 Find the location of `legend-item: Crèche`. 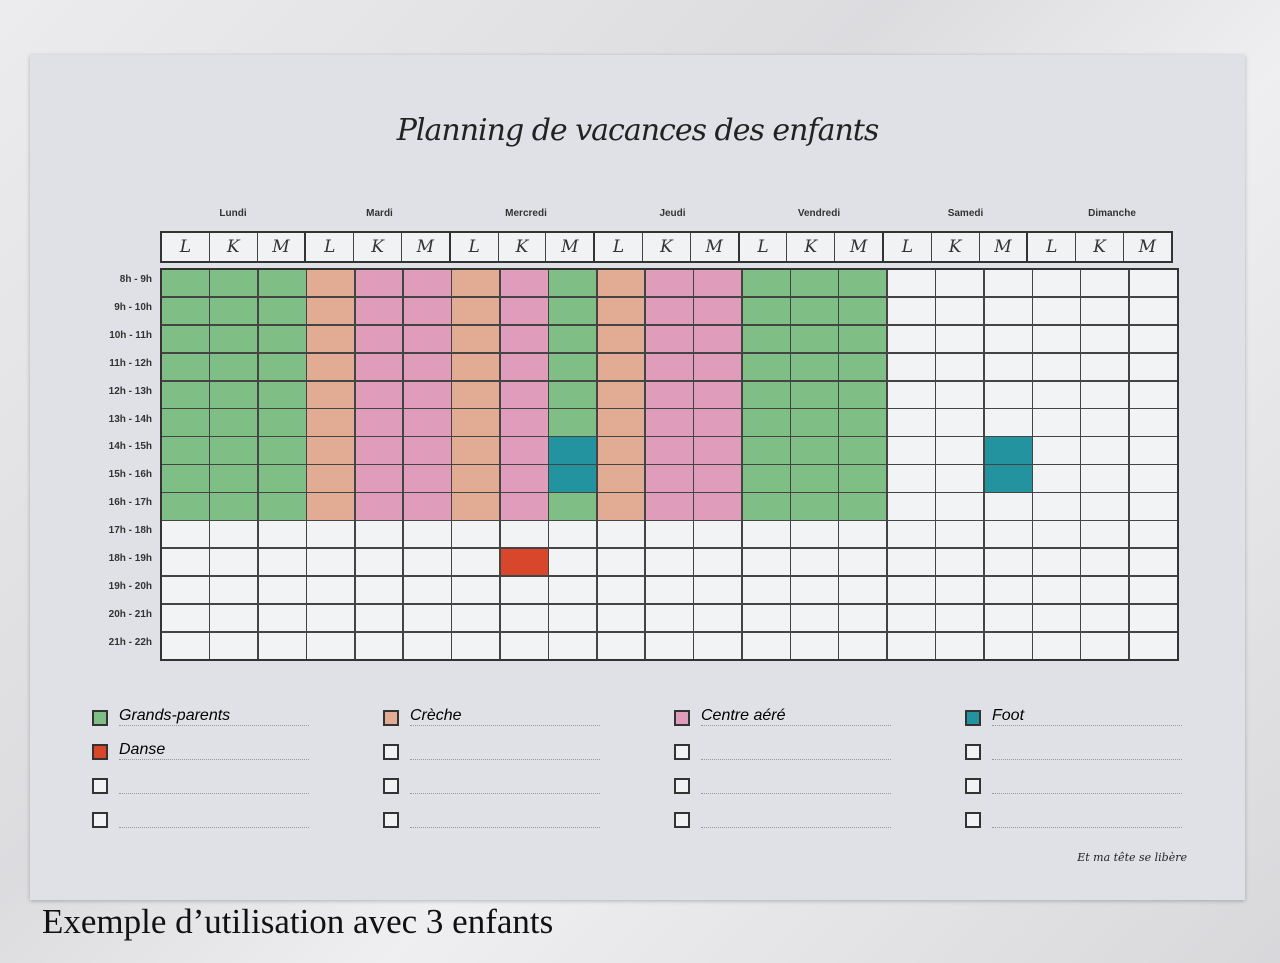

legend-item: Crèche is located at coordinates (498, 717).